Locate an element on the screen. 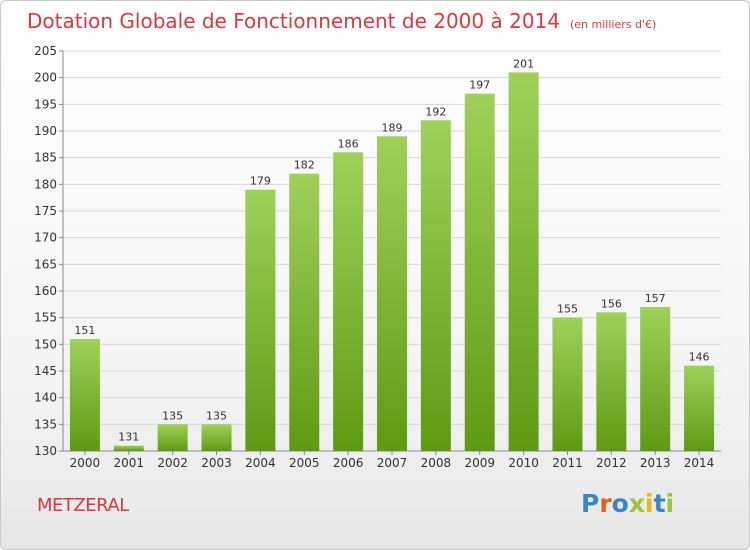 The height and width of the screenshot is (550, 750). logo-letter: t is located at coordinates (659, 503).